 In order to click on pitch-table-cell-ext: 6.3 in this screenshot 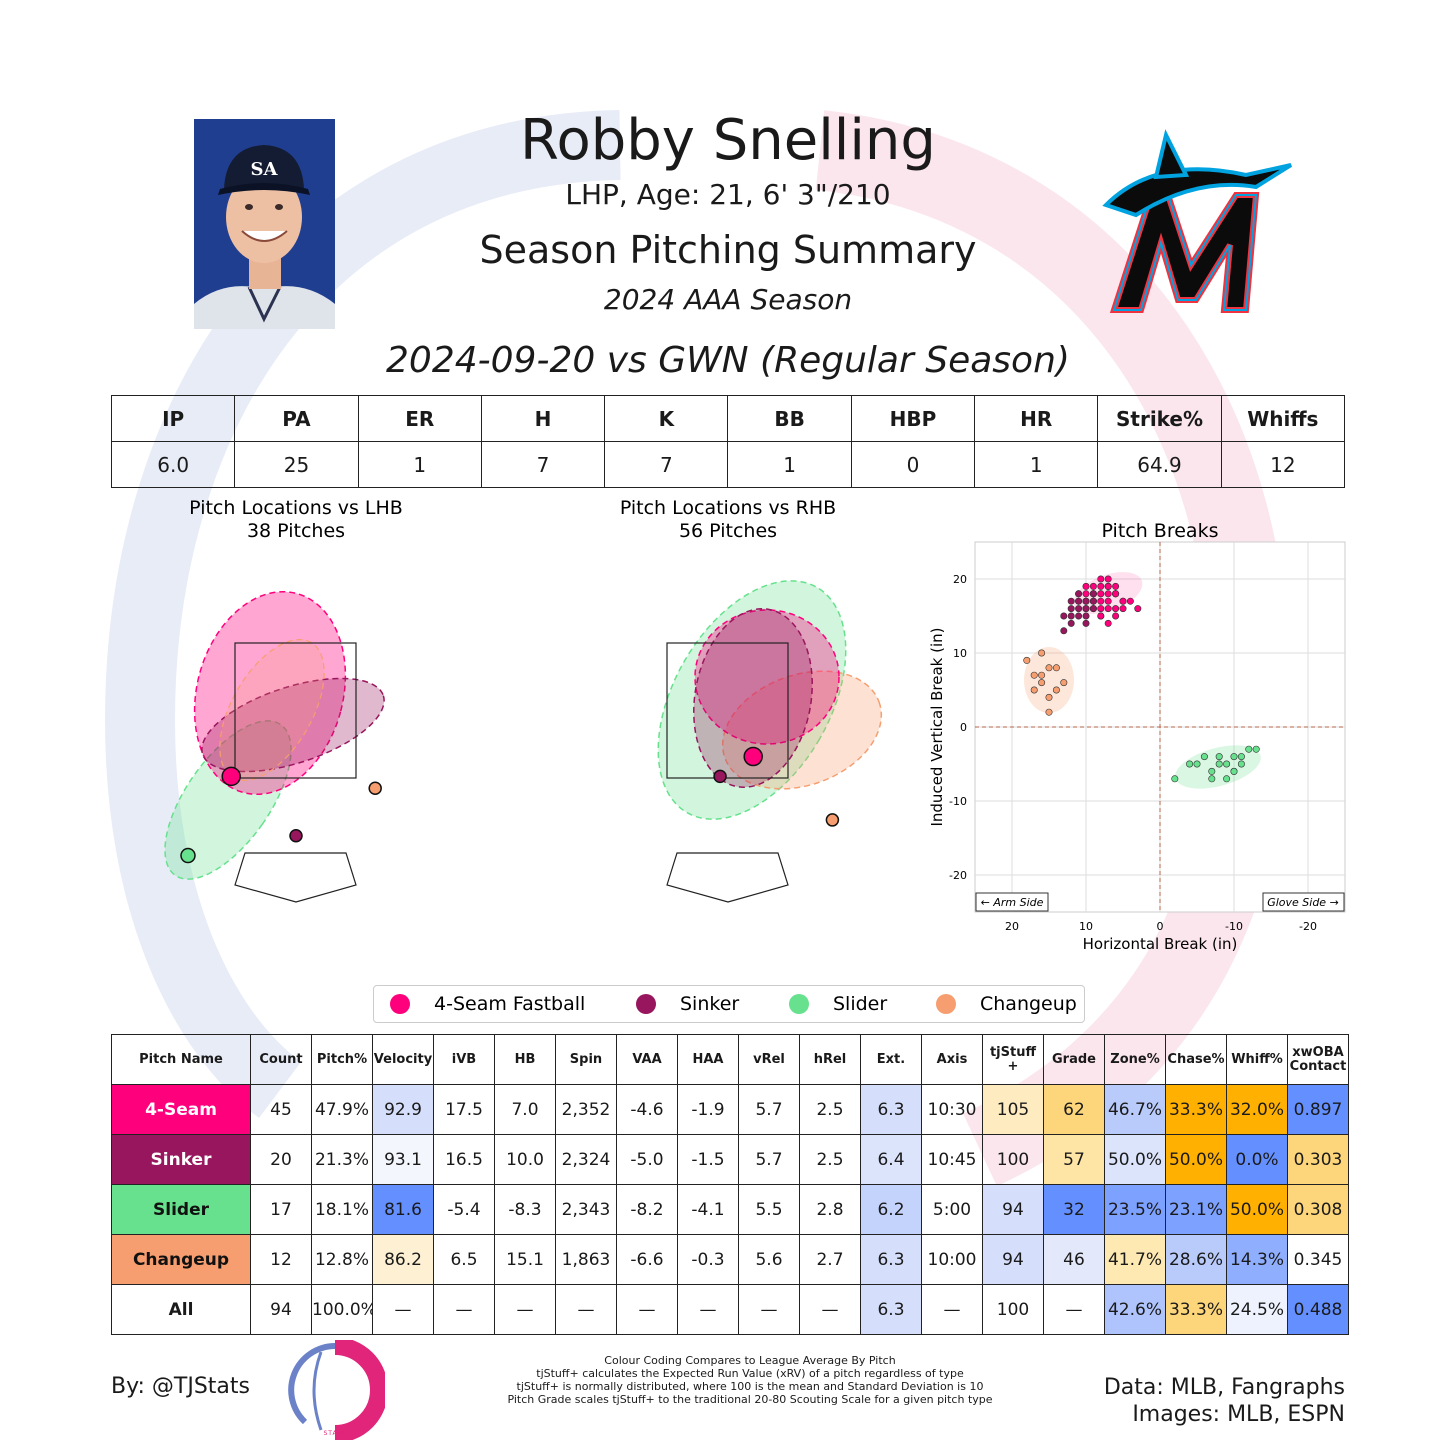, I will do `click(891, 1259)`.